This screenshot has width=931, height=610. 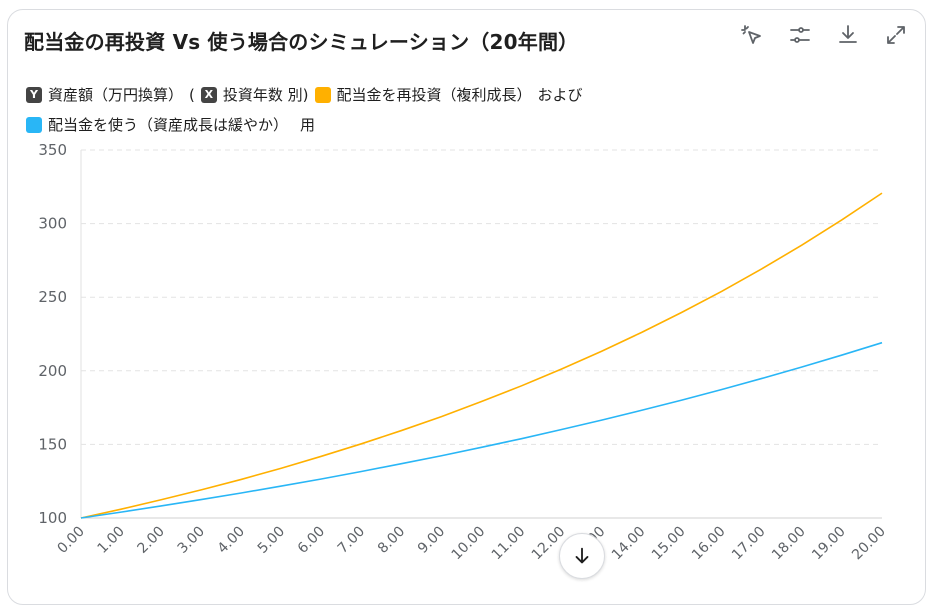 I want to click on series-spend-label: 配当金を使う（資産成長は緩やか）, so click(x=168, y=125).